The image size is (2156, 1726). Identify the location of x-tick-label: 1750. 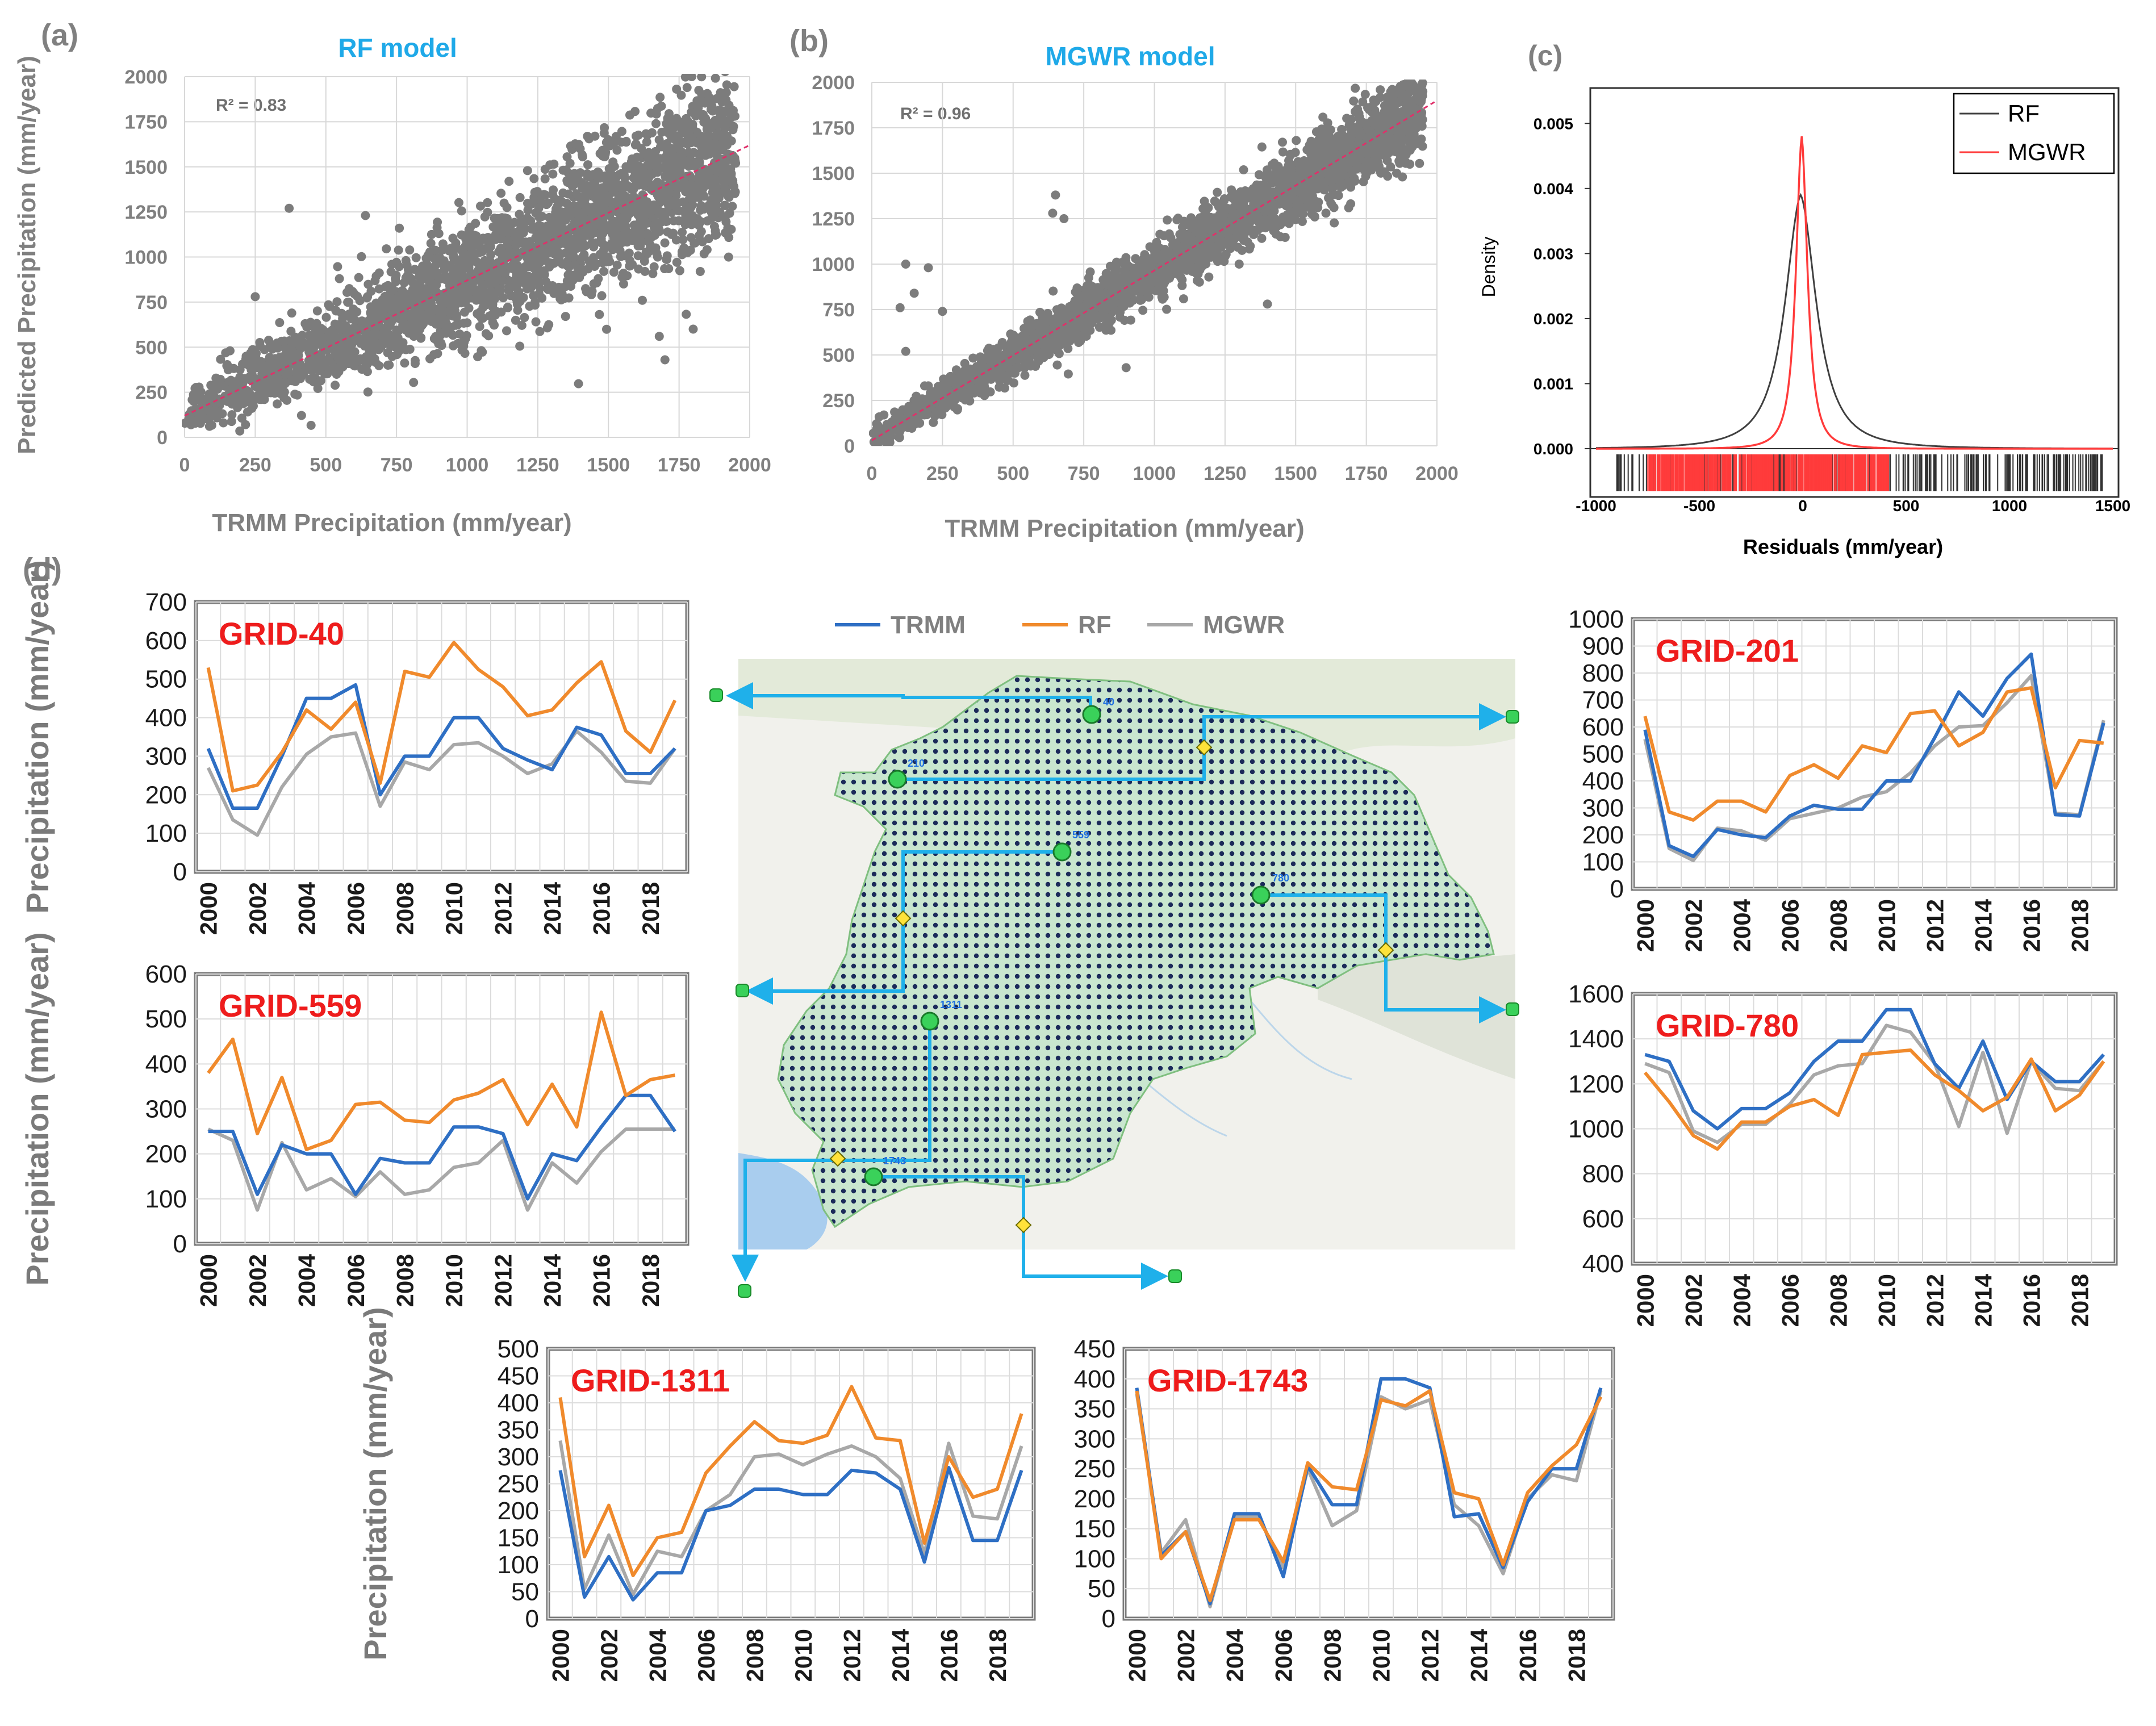
(1366, 473).